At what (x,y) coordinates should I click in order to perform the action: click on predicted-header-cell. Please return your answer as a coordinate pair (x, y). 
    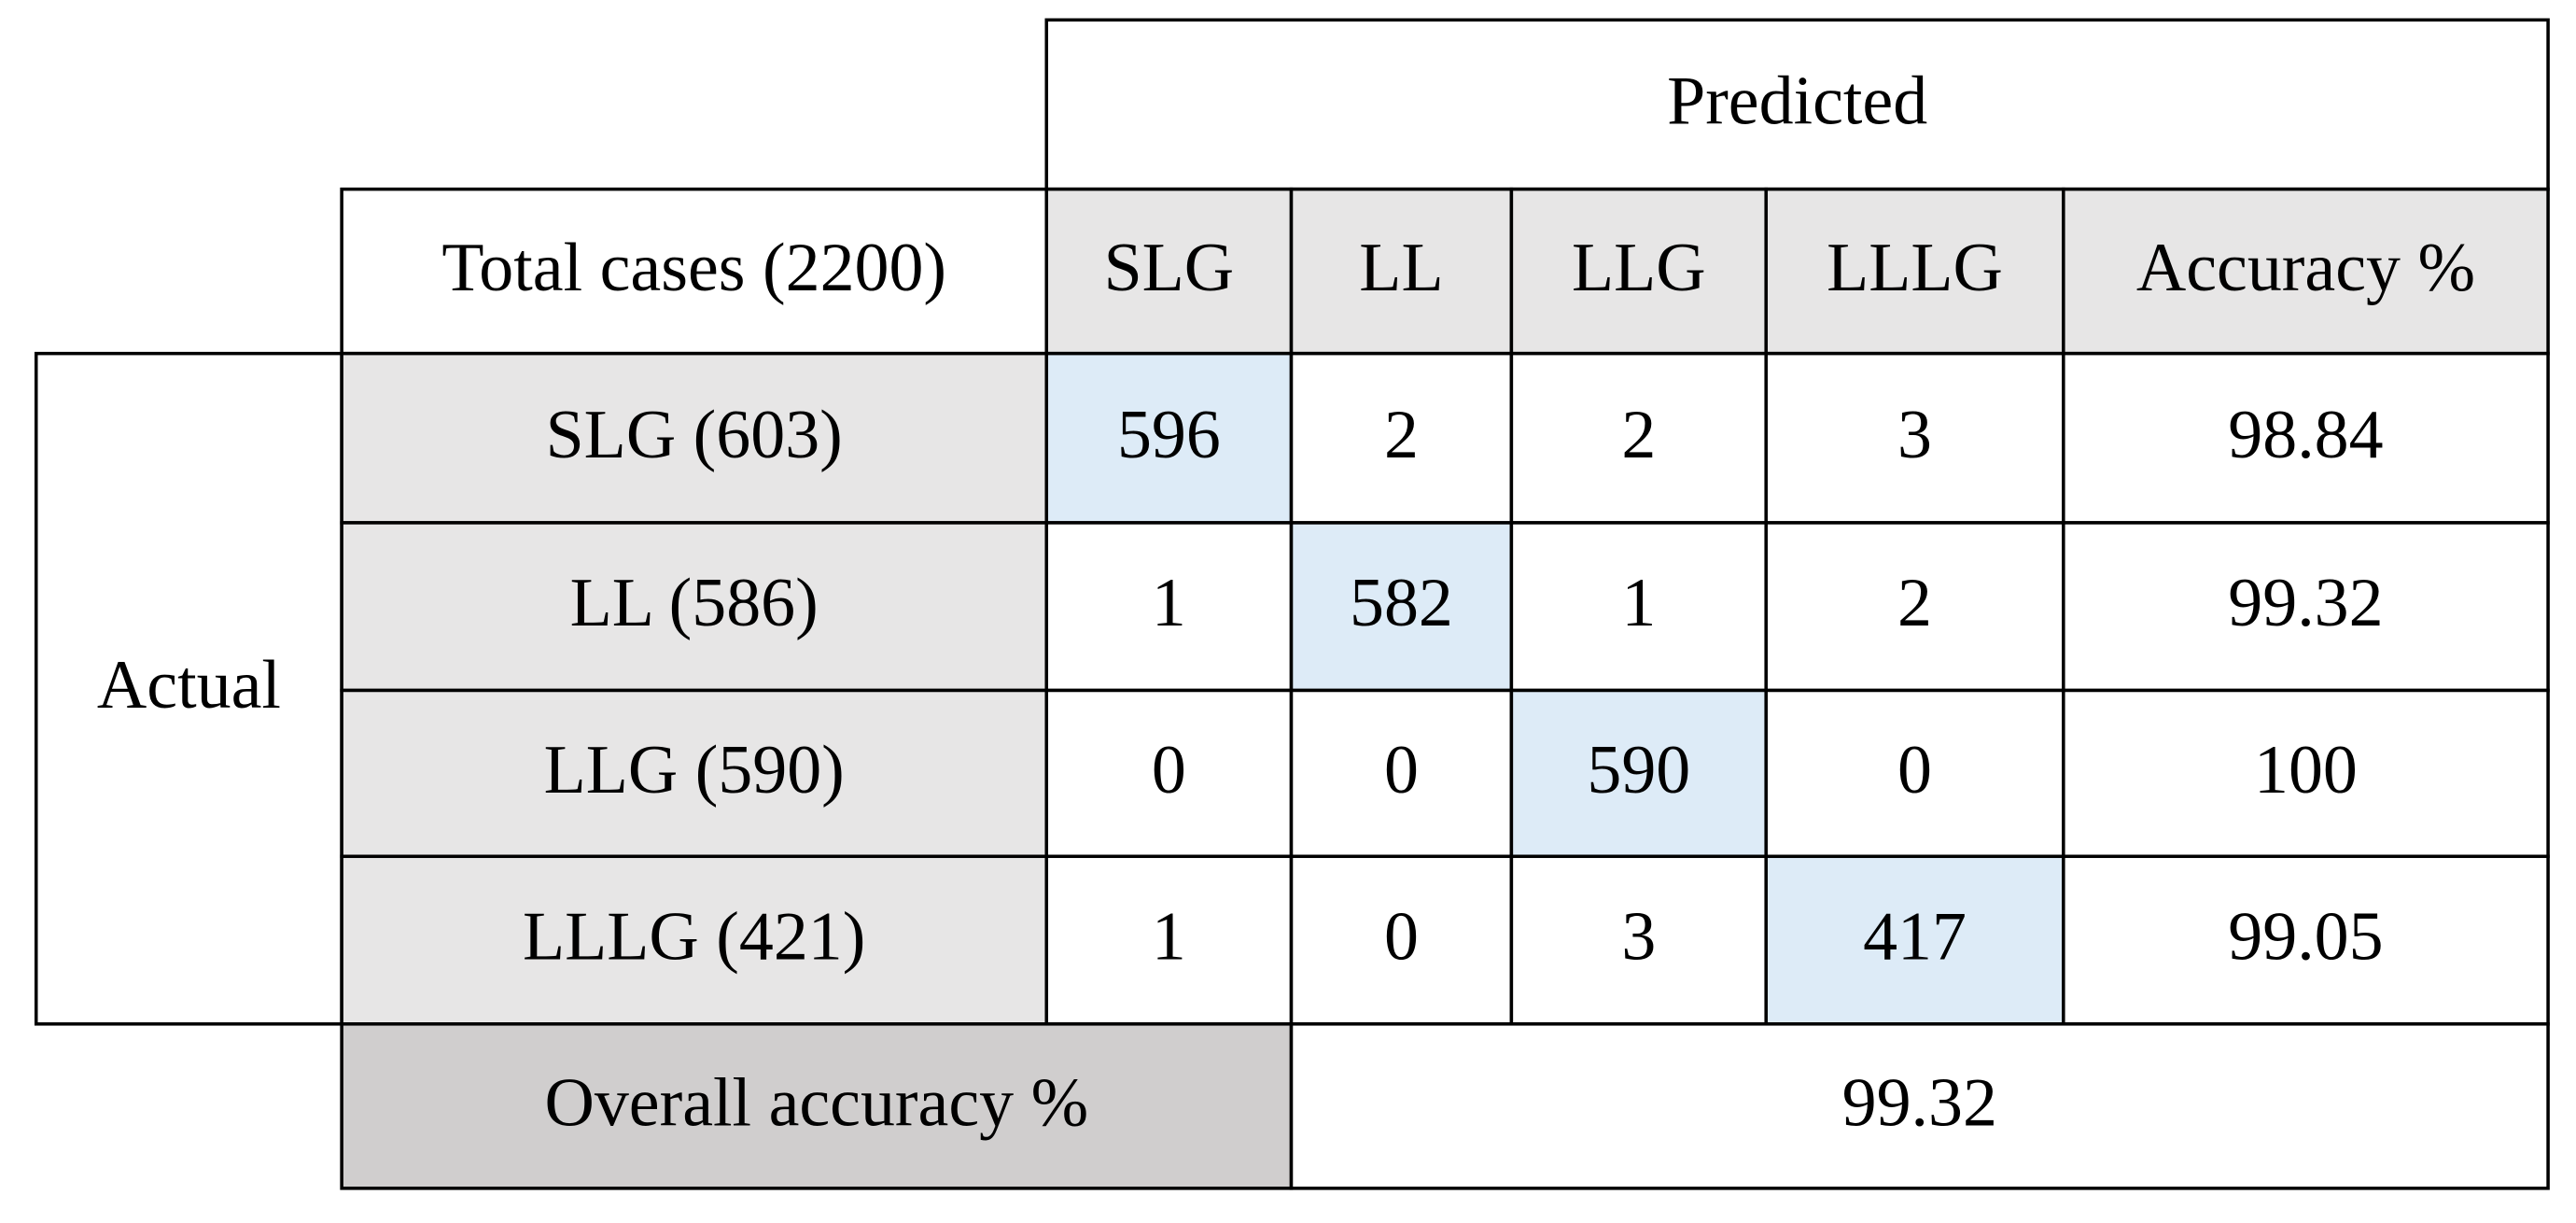
    Looking at the image, I should click on (1797, 104).